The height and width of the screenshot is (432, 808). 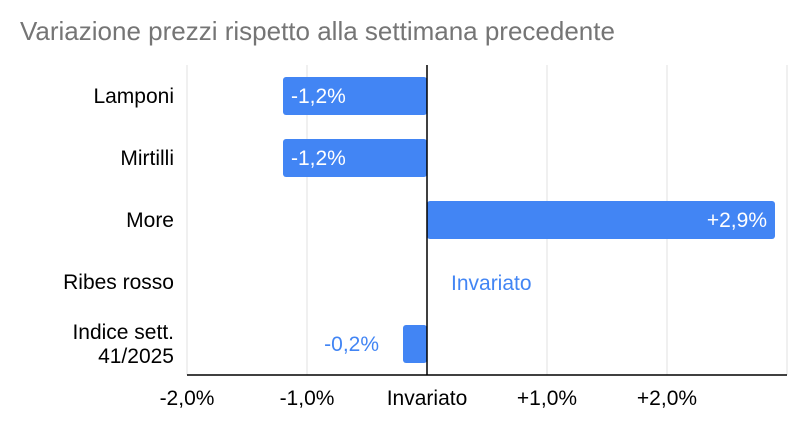 I want to click on data-label: Invariato, so click(x=491, y=283).